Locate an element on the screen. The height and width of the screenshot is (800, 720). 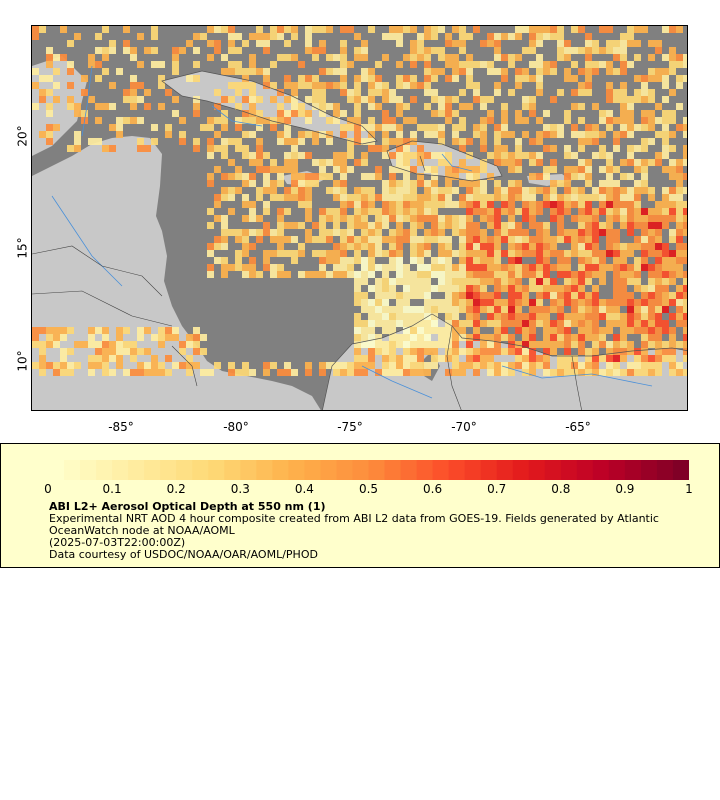
x-tick-label: -85° is located at coordinates (121, 427).